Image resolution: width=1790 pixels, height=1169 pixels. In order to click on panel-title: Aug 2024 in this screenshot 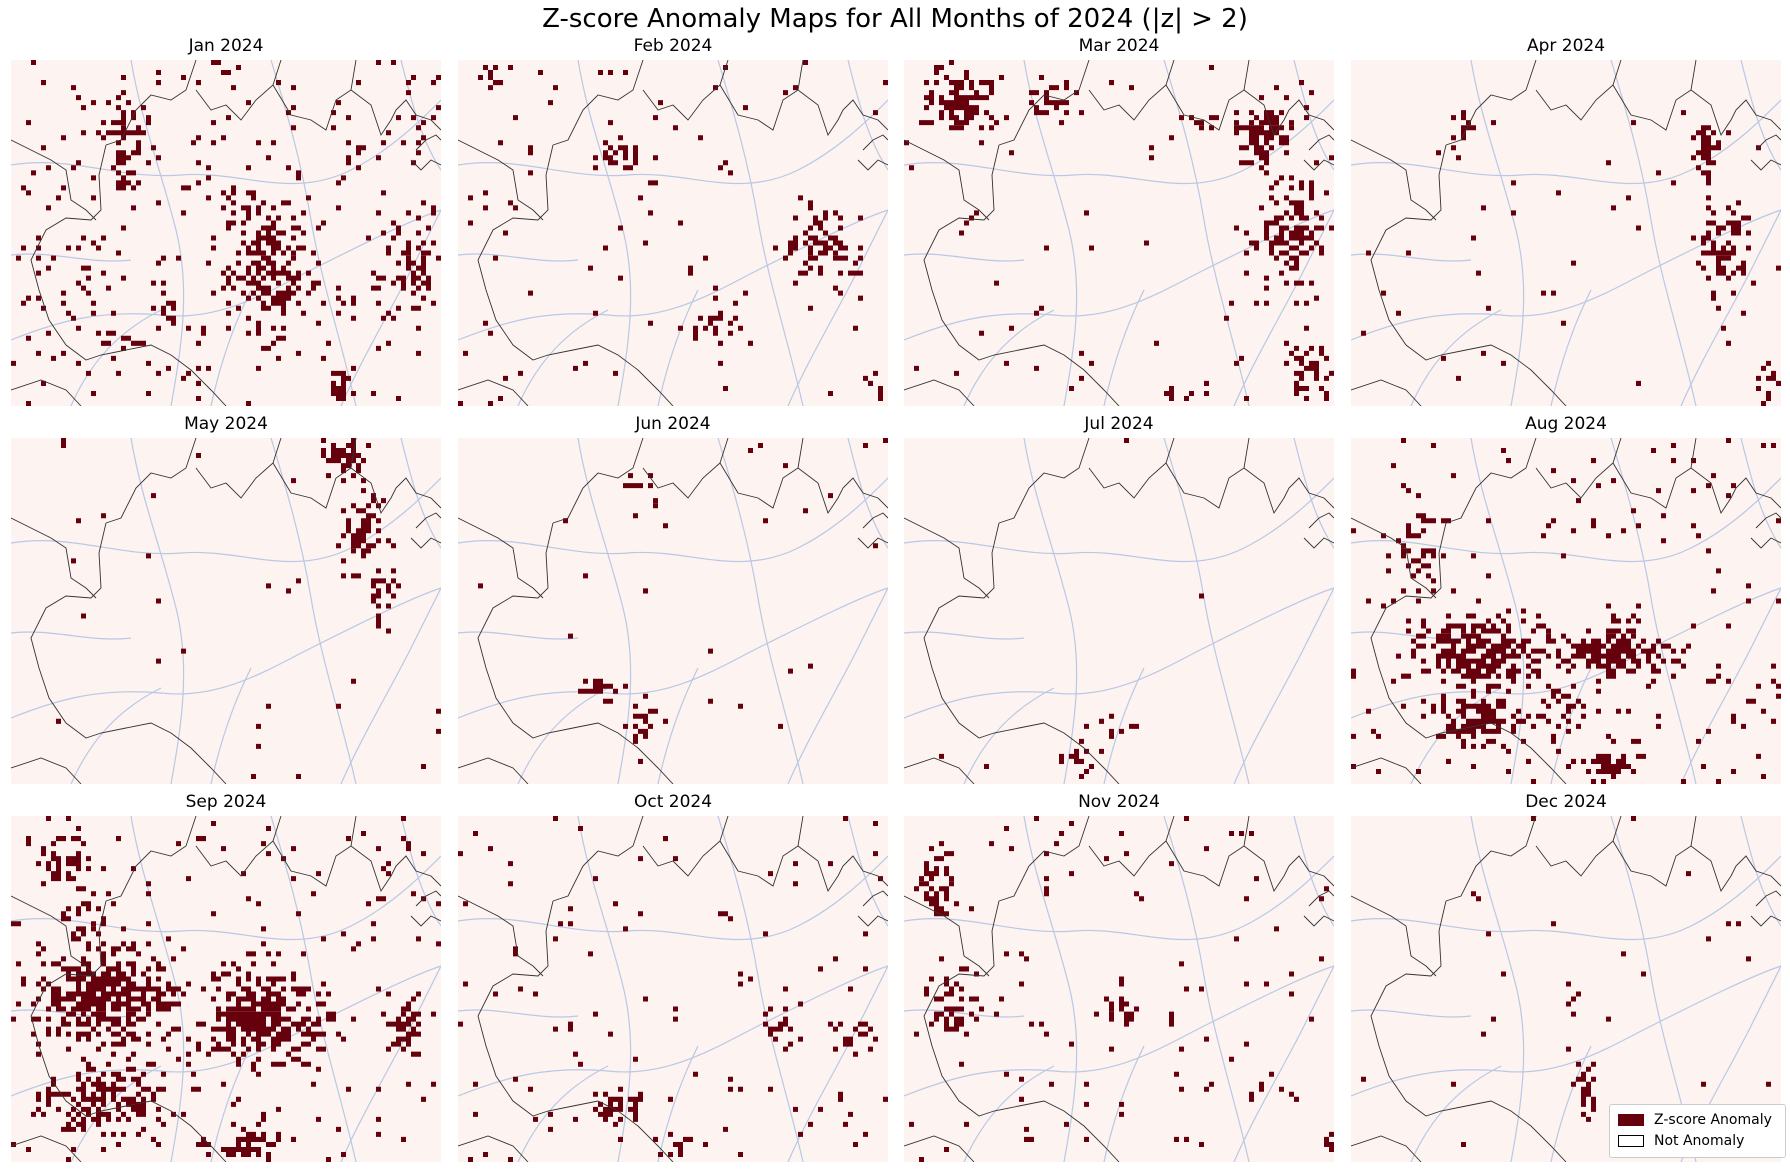, I will do `click(1566, 424)`.